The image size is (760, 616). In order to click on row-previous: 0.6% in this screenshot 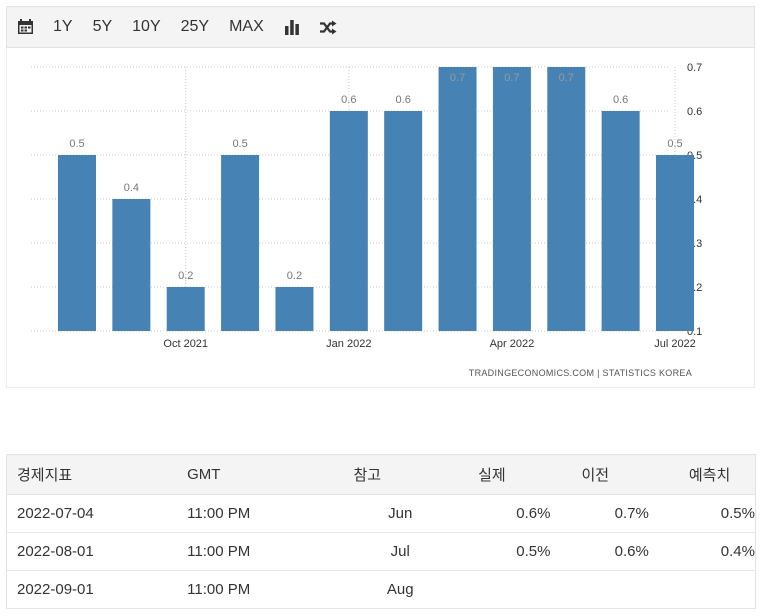, I will do `click(599, 551)`.